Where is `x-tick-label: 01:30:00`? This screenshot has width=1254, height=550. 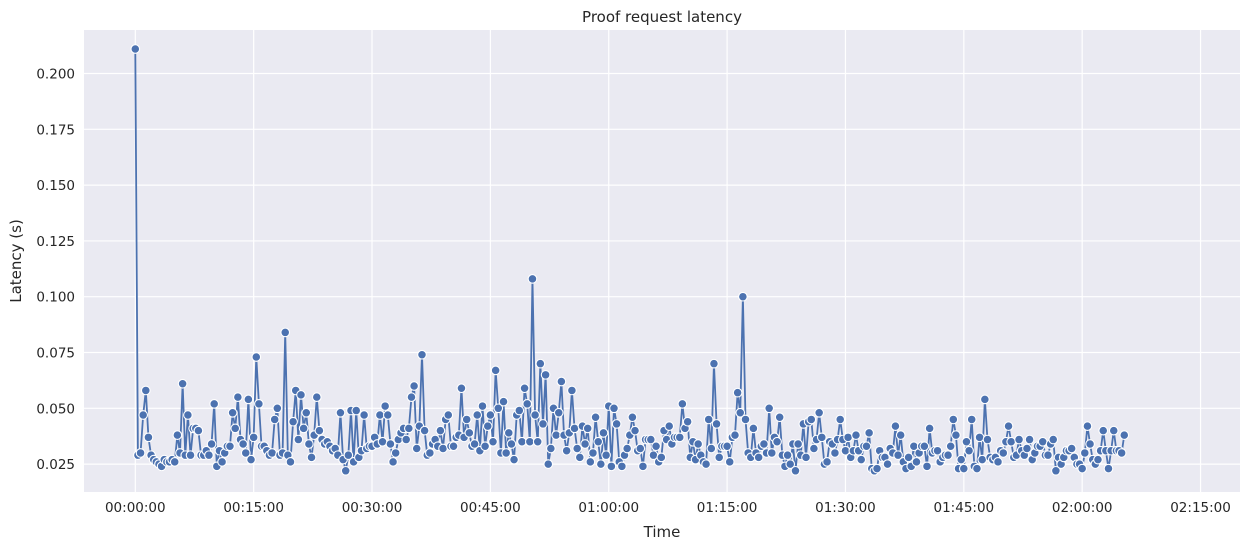 x-tick-label: 01:30:00 is located at coordinates (845, 508).